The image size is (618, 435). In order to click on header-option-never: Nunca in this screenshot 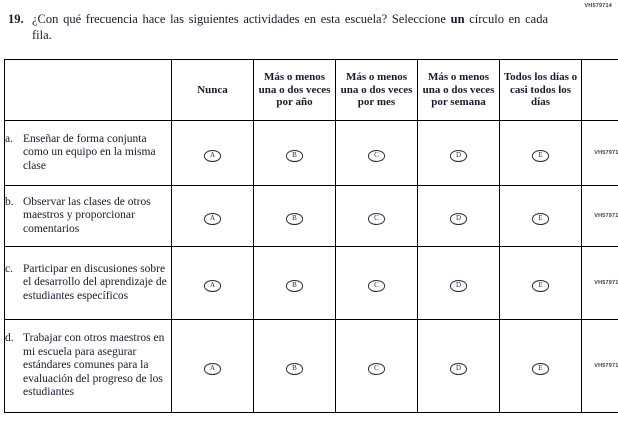, I will do `click(212, 90)`.